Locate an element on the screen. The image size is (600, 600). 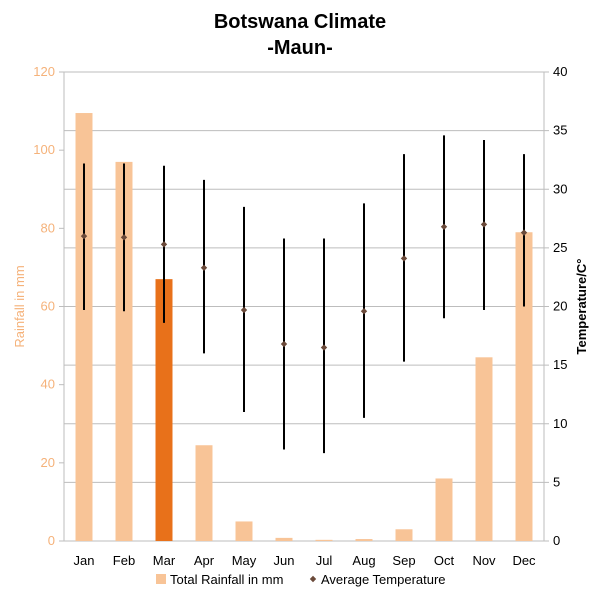
chart-subtitle: -Maun- is located at coordinates (300, 48).